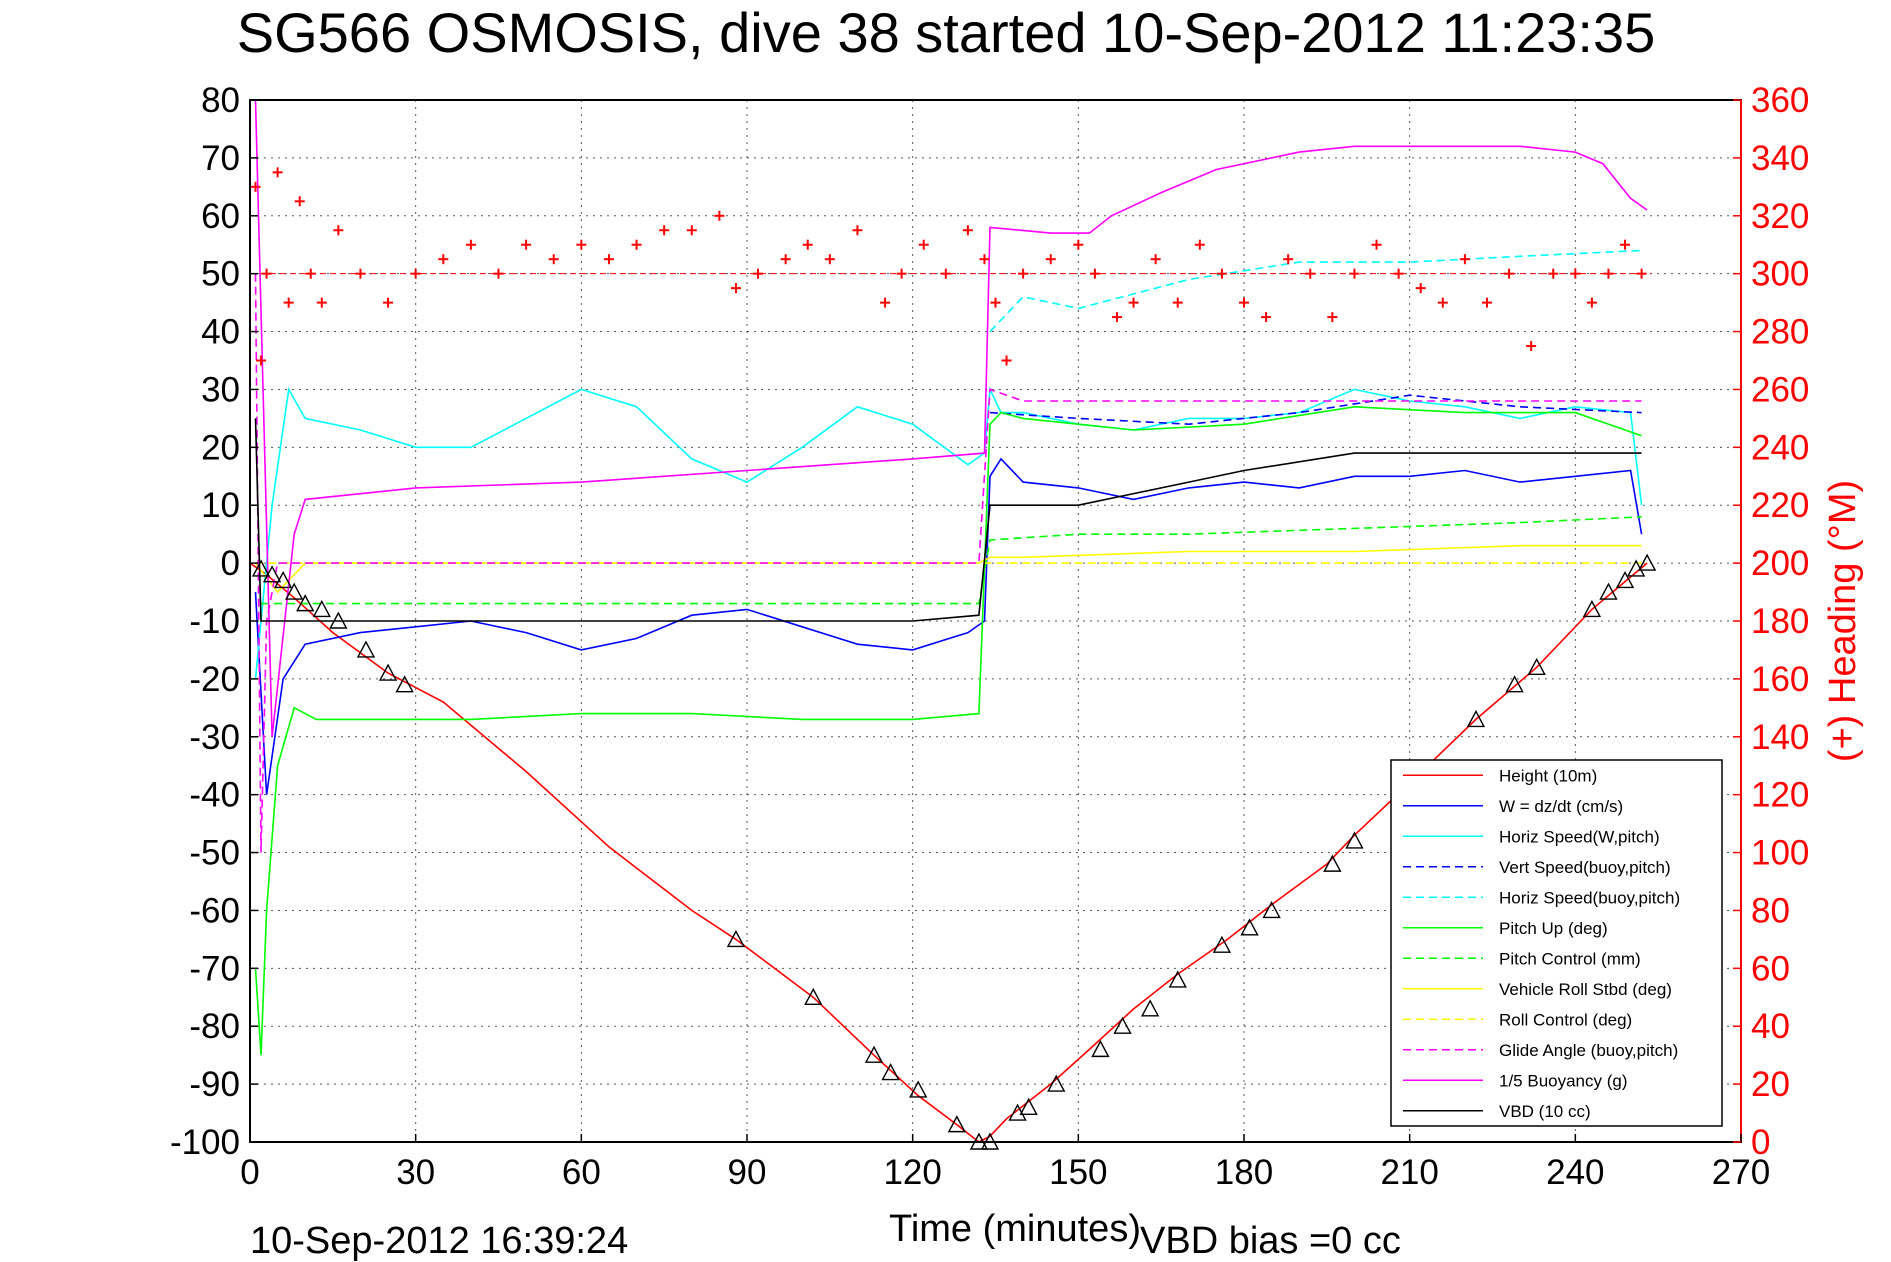 The width and height of the screenshot is (1891, 1262). What do you see at coordinates (214, 910) in the screenshot?
I see `y-tick-label: -60` at bounding box center [214, 910].